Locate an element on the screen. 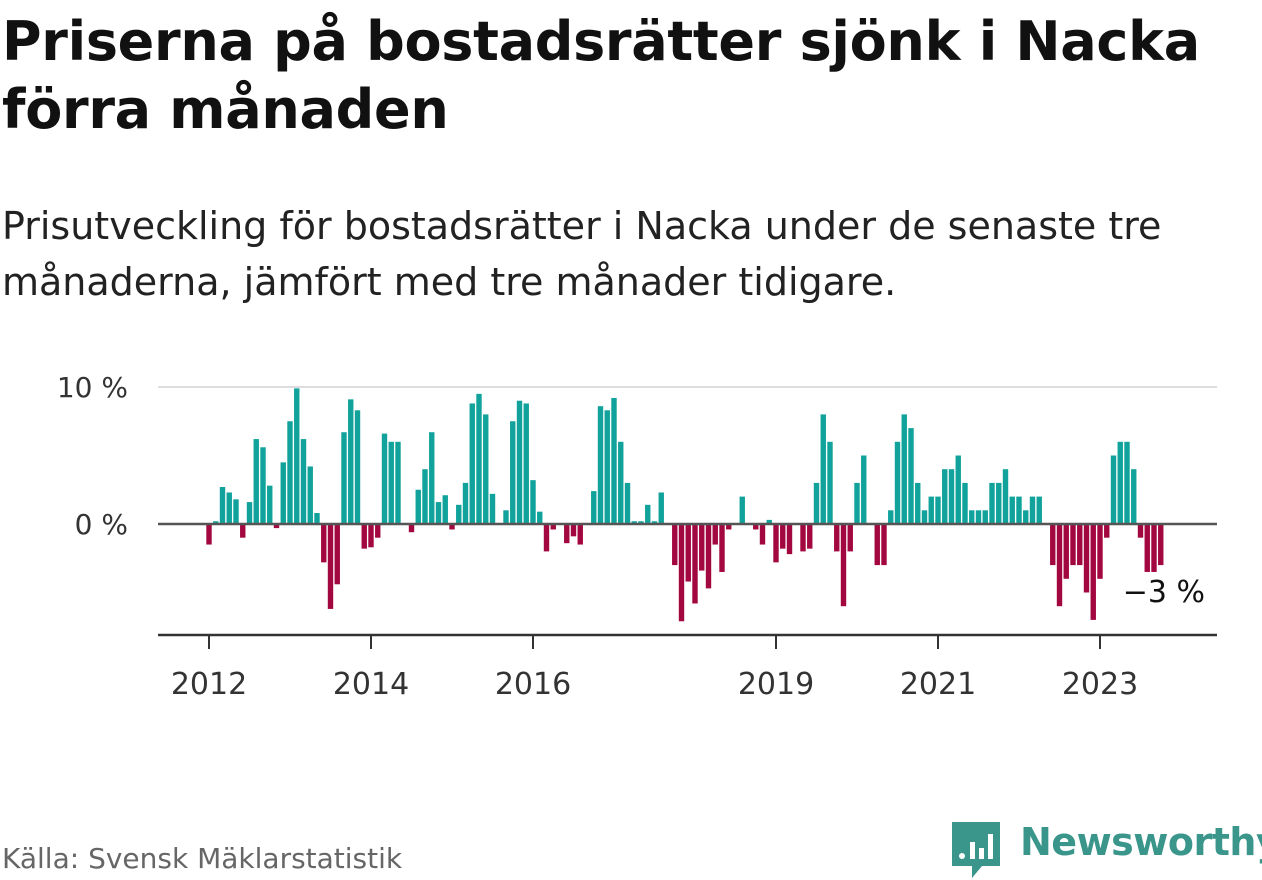  y-tick-label: 10 % is located at coordinates (92, 387).